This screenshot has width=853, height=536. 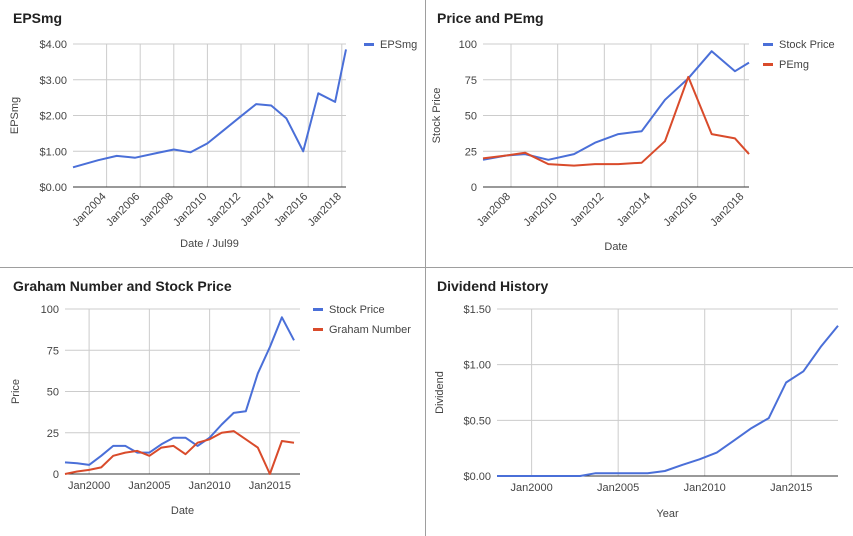 I want to click on y-axis-title: Stock Price, so click(x=437, y=116).